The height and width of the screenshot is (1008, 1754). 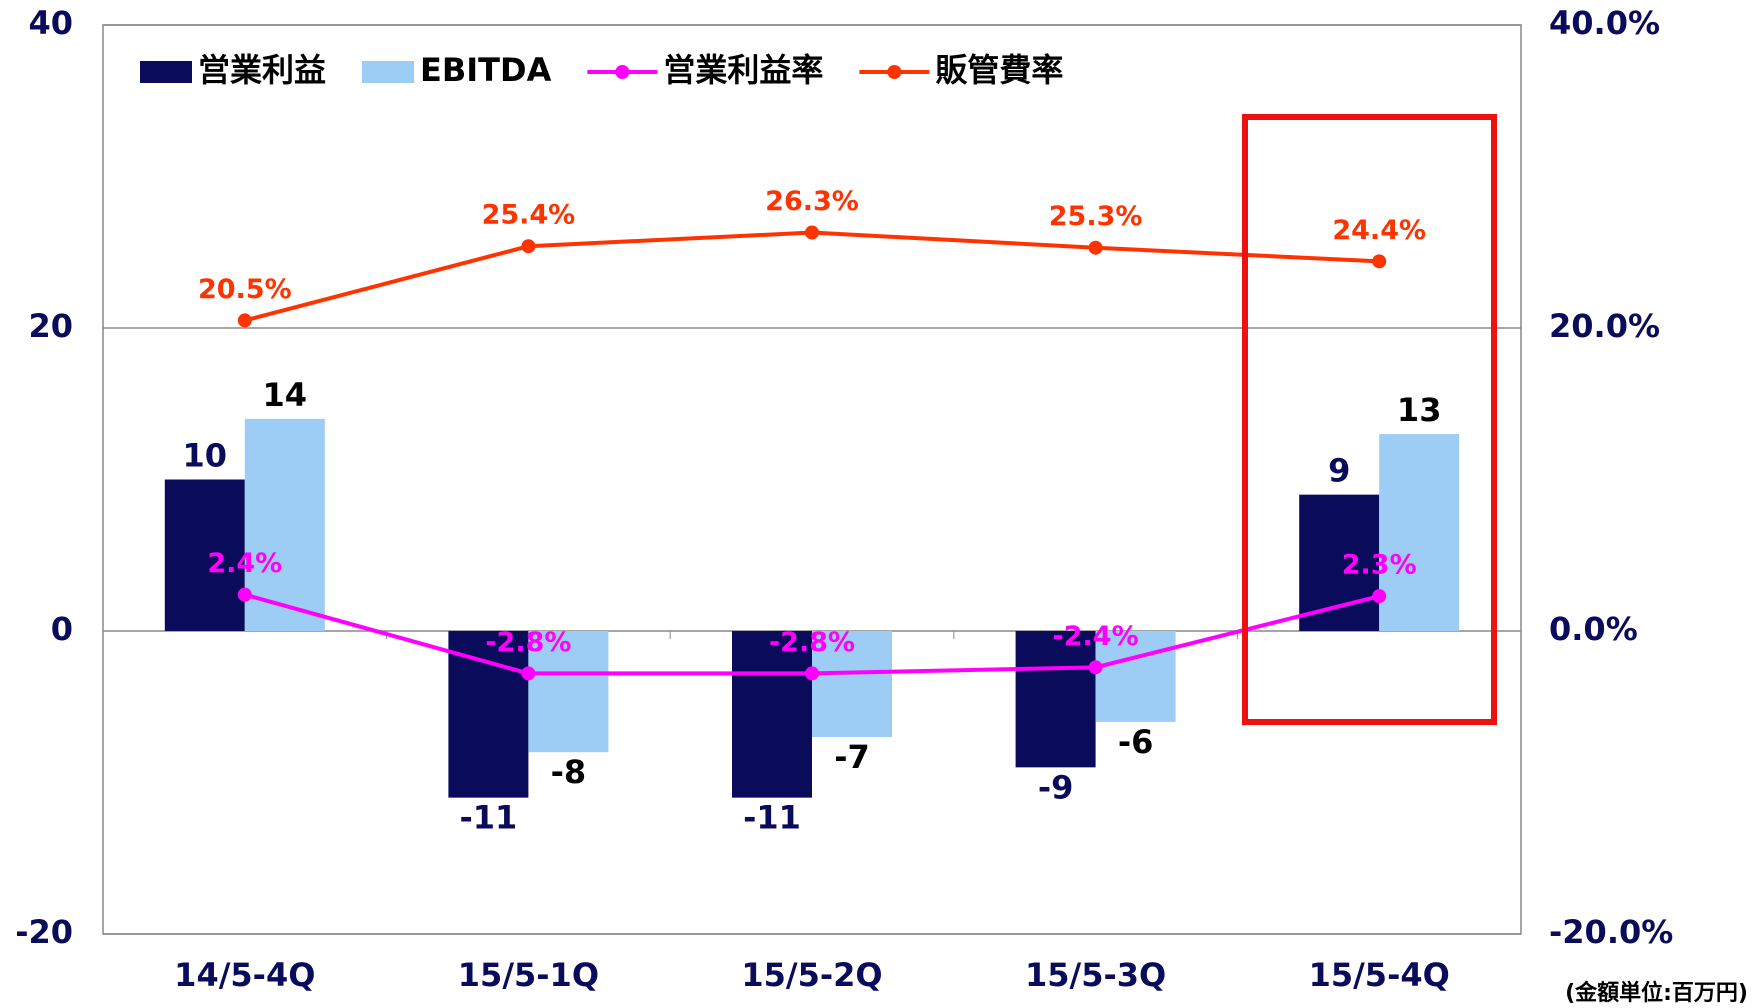 What do you see at coordinates (1604, 326) in the screenshot?
I see `y2-tick-label: 20.0%` at bounding box center [1604, 326].